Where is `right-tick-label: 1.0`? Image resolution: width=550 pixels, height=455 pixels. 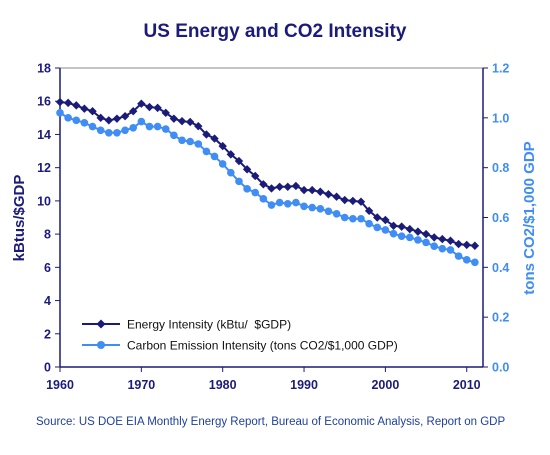
right-tick-label: 1.0 is located at coordinates (500, 118).